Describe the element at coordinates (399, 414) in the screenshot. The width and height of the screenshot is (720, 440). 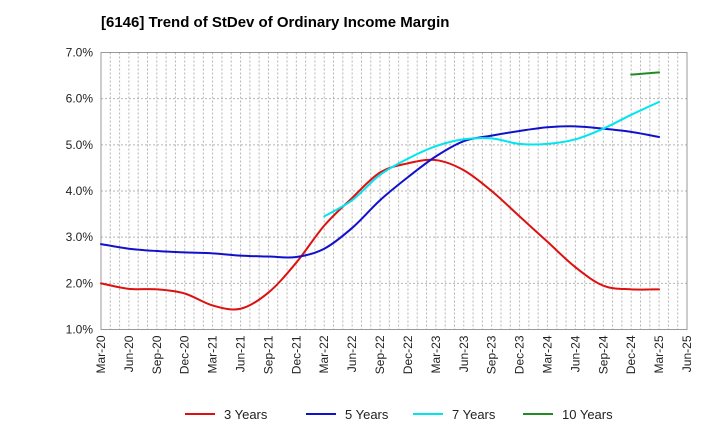
I see `legend: 3 Years 5 Years 7 Years 10 Years` at that location.